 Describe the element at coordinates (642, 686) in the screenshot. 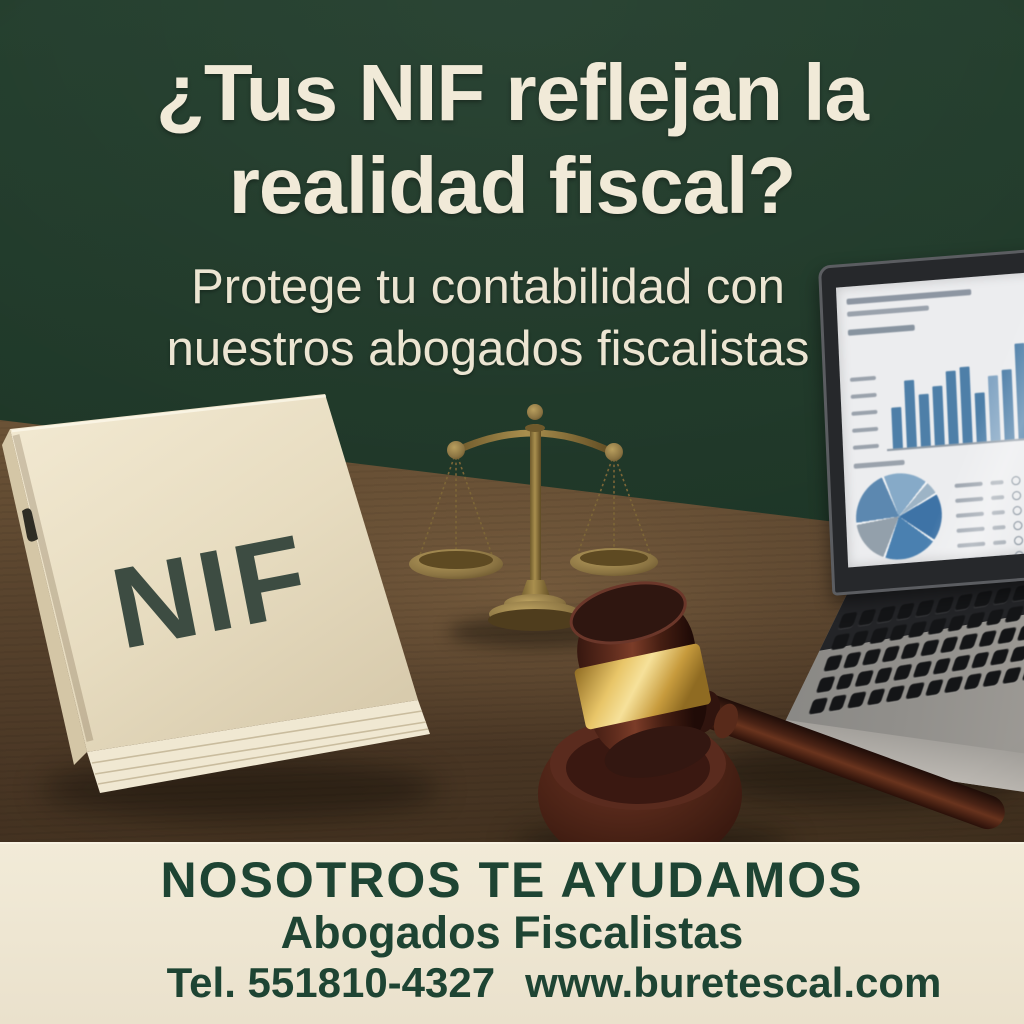

I see `gavel-gold-band` at that location.